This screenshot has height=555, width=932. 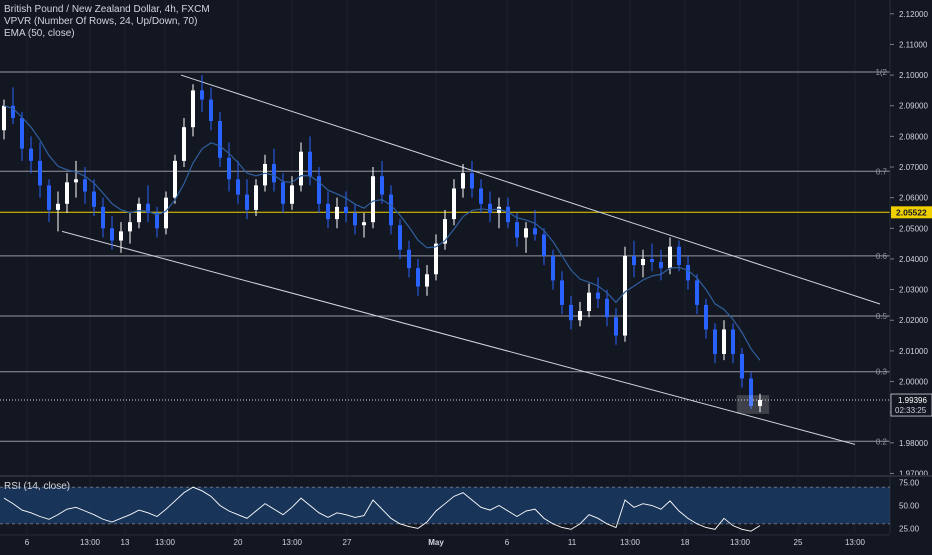 What do you see at coordinates (913, 290) in the screenshot?
I see `price-tick-label: 2.03000` at bounding box center [913, 290].